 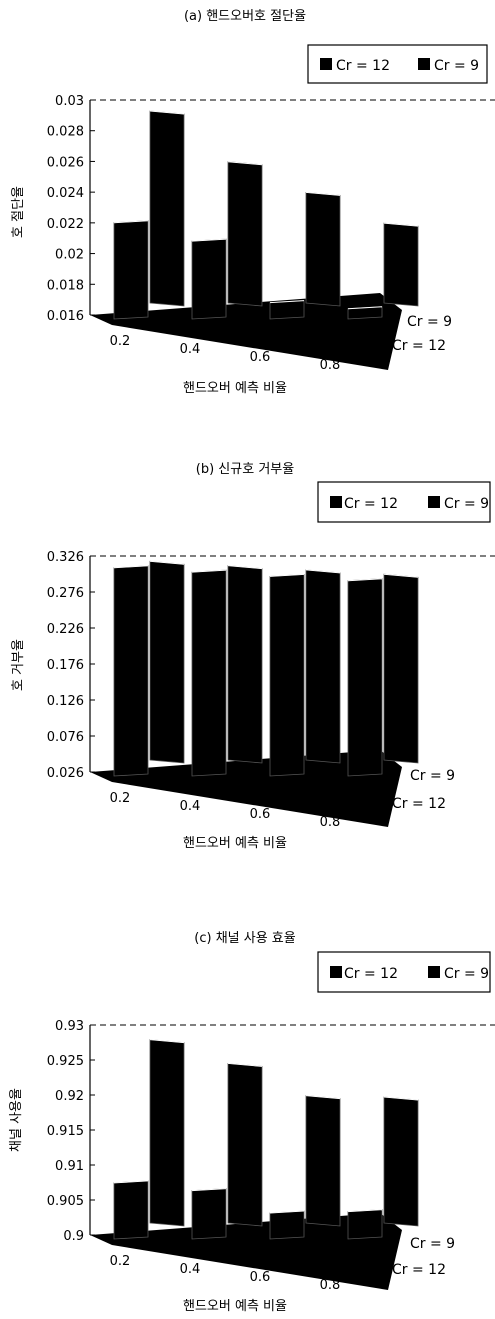 I want to click on y-tick-label: 0.905, so click(x=65, y=1201).